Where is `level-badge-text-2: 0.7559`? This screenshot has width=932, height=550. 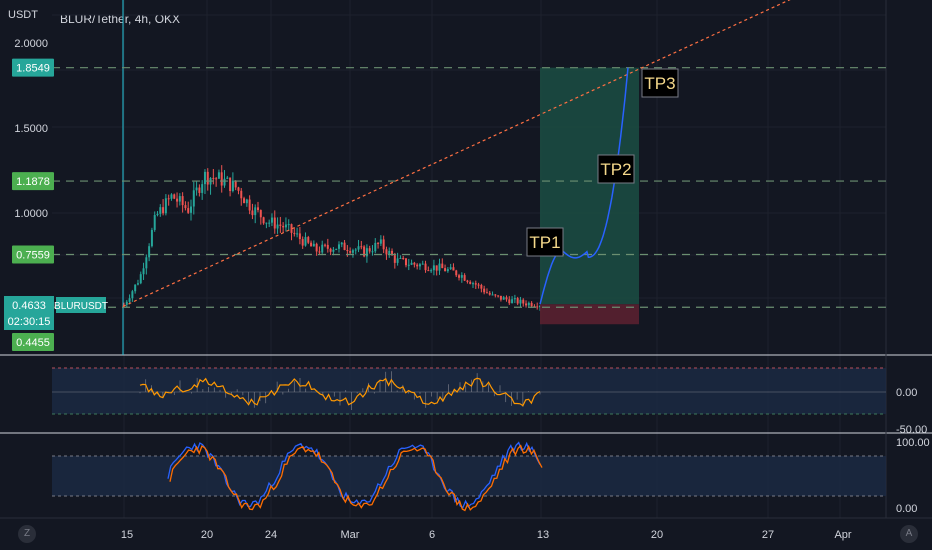
level-badge-text-2: 0.7559 is located at coordinates (33, 255).